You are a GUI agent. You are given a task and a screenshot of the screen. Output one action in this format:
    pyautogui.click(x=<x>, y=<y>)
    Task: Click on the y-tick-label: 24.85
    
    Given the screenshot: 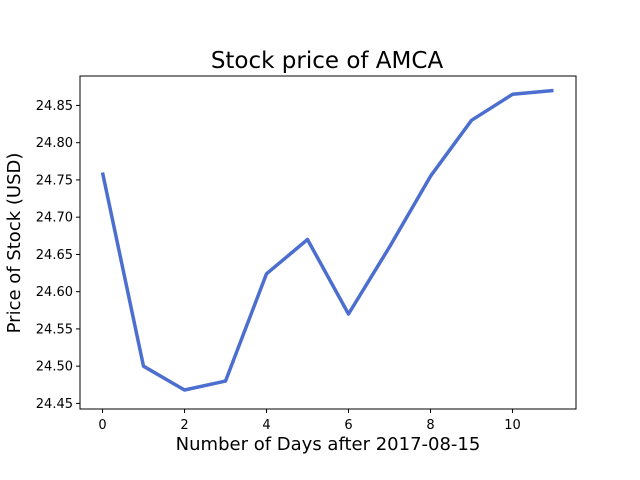 What is the action you would take?
    pyautogui.click(x=54, y=106)
    